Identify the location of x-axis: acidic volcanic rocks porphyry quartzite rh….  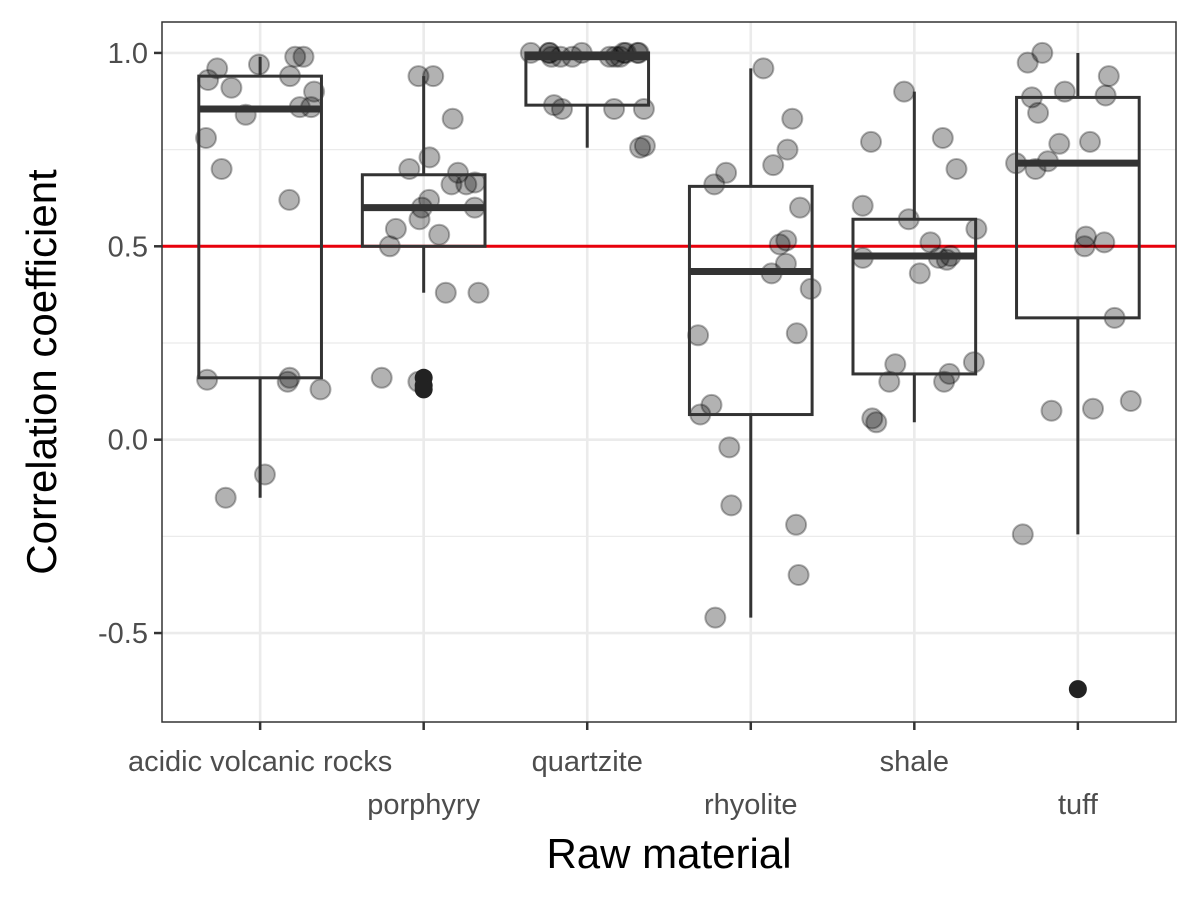
(613, 771).